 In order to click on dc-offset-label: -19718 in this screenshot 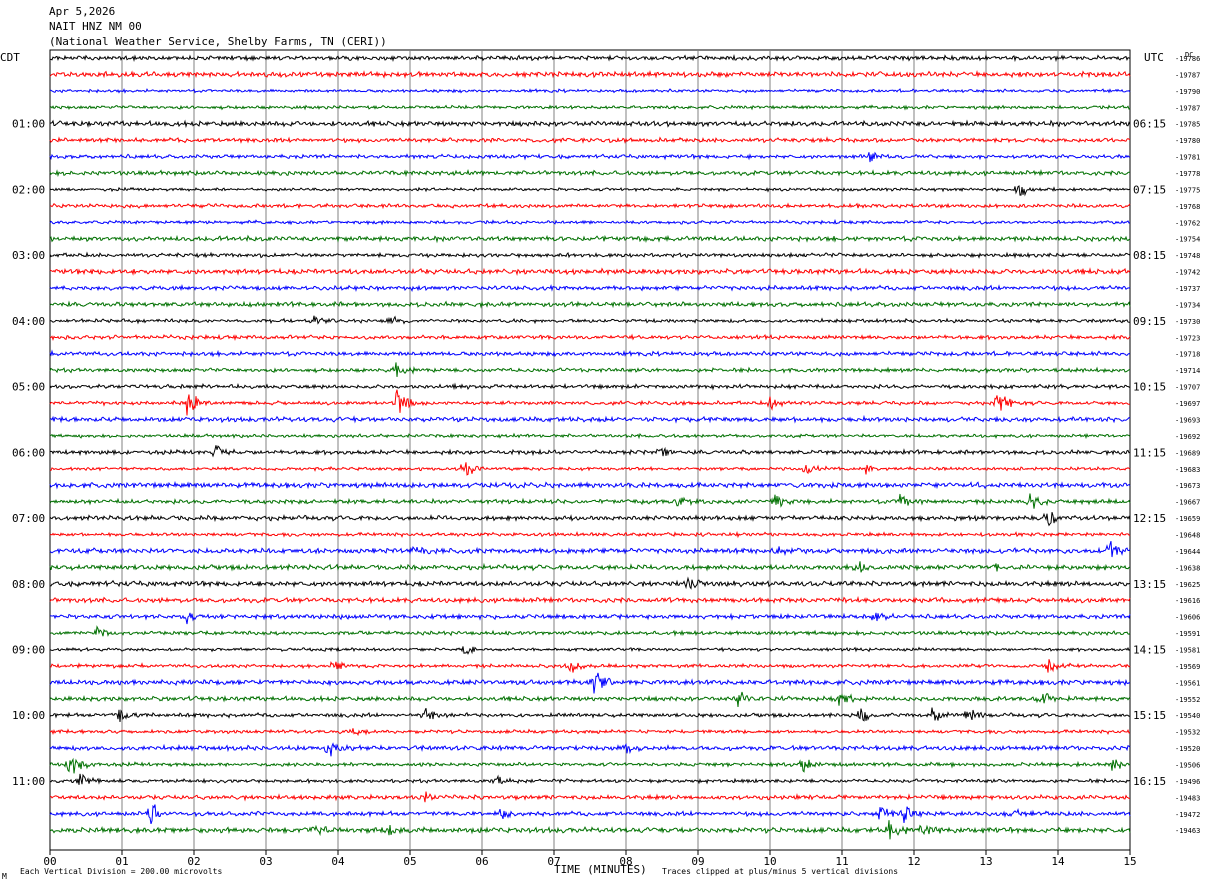, I will do `click(1187, 355)`.